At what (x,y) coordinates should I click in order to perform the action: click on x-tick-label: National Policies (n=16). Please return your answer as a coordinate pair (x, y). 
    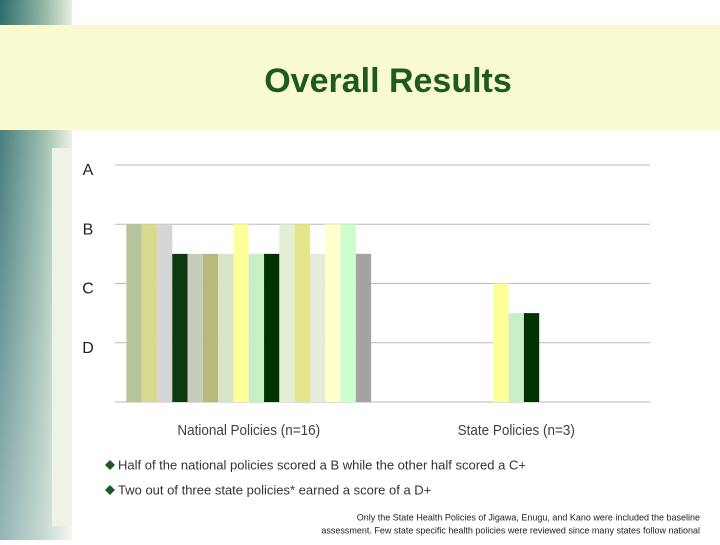
    Looking at the image, I should click on (248, 430).